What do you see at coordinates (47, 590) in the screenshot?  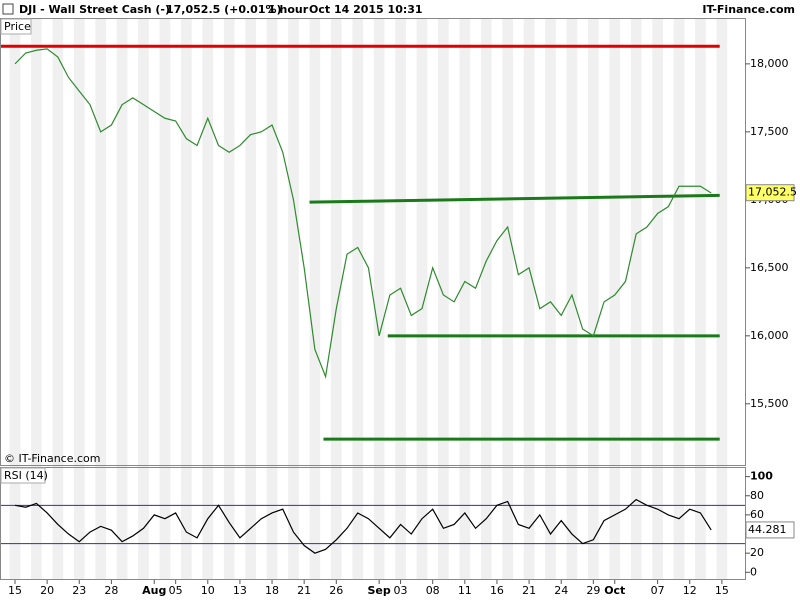 I see `x-tick-label: 20` at bounding box center [47, 590].